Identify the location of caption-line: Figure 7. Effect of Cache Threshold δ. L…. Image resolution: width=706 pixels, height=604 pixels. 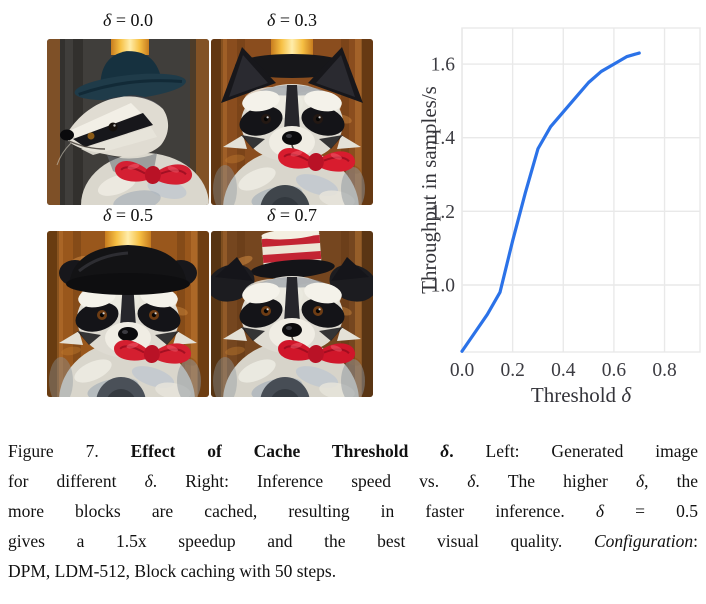
(353, 451).